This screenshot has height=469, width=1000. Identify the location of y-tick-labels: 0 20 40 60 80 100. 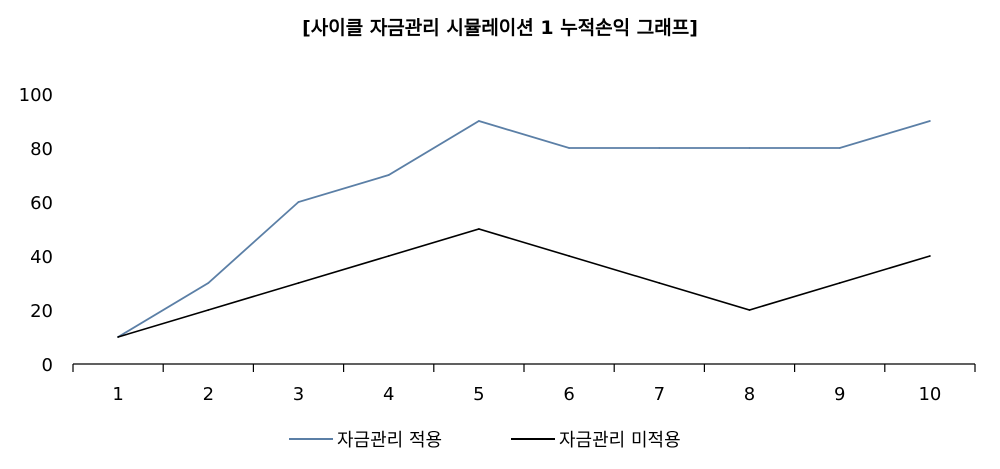
(36, 230).